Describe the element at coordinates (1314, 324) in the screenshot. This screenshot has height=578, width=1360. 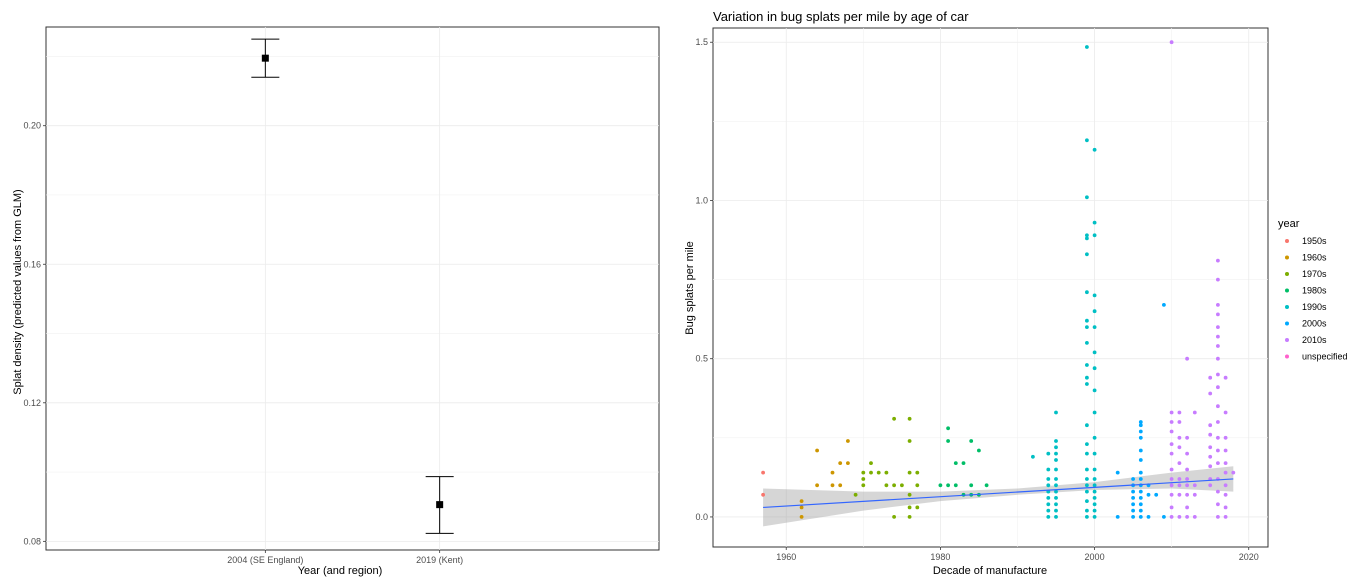
I see `legend-label-2000s: 2000s` at that location.